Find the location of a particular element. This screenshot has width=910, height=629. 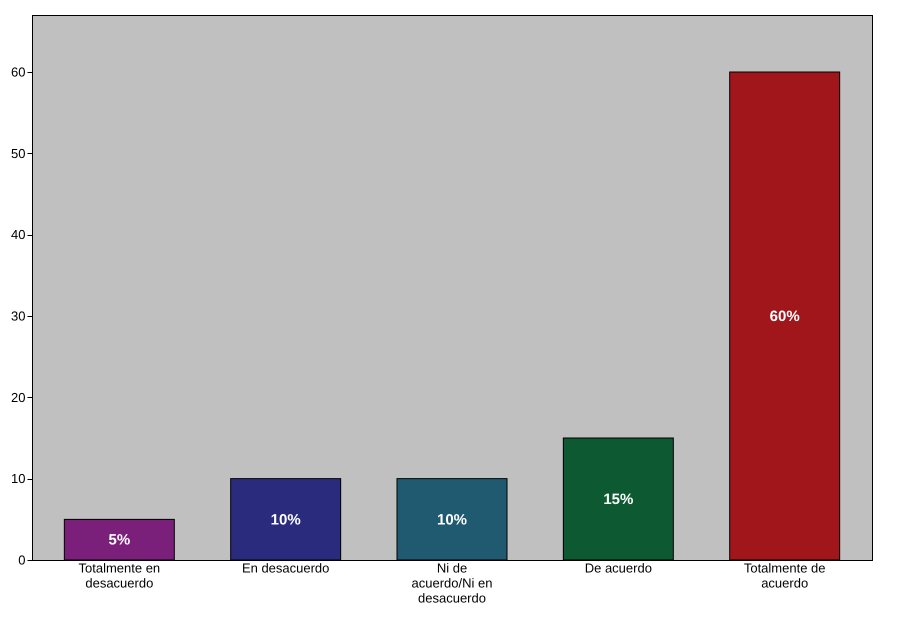

data-label: 60% is located at coordinates (785, 316).